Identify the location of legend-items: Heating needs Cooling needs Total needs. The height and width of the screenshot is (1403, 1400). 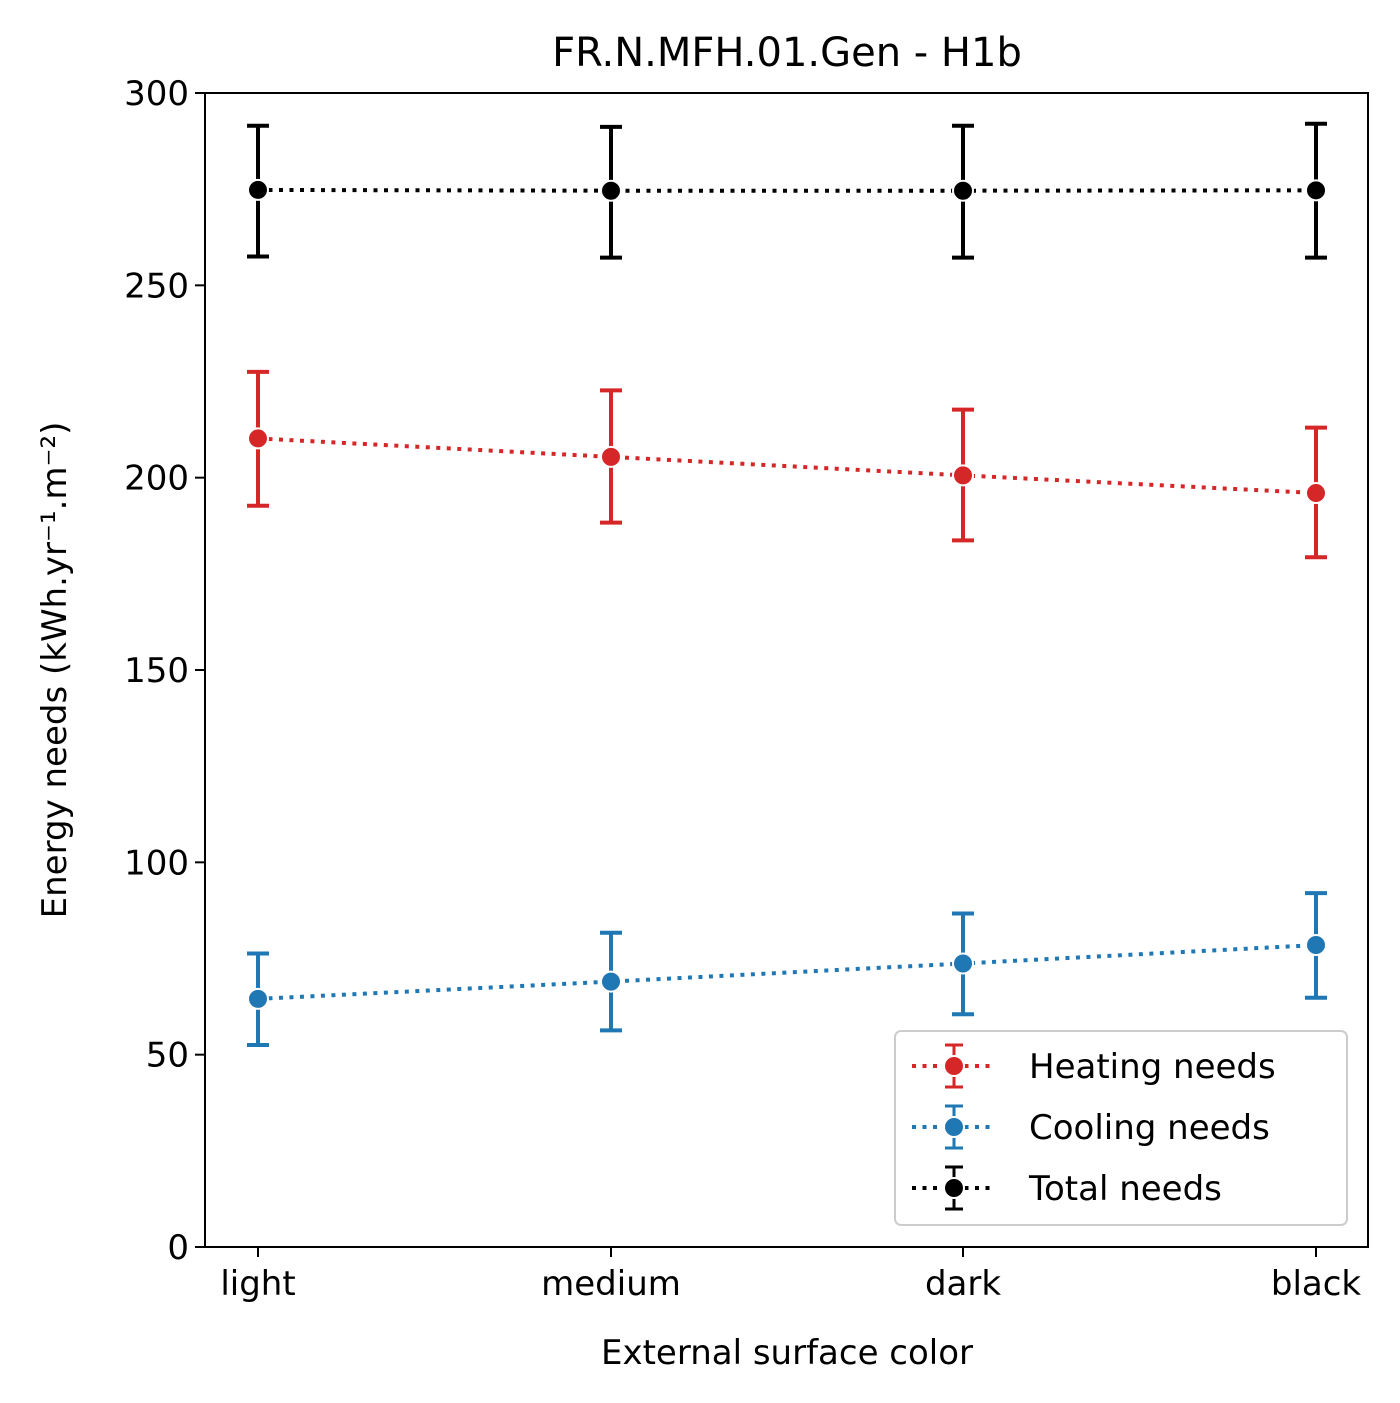
(1094, 1127).